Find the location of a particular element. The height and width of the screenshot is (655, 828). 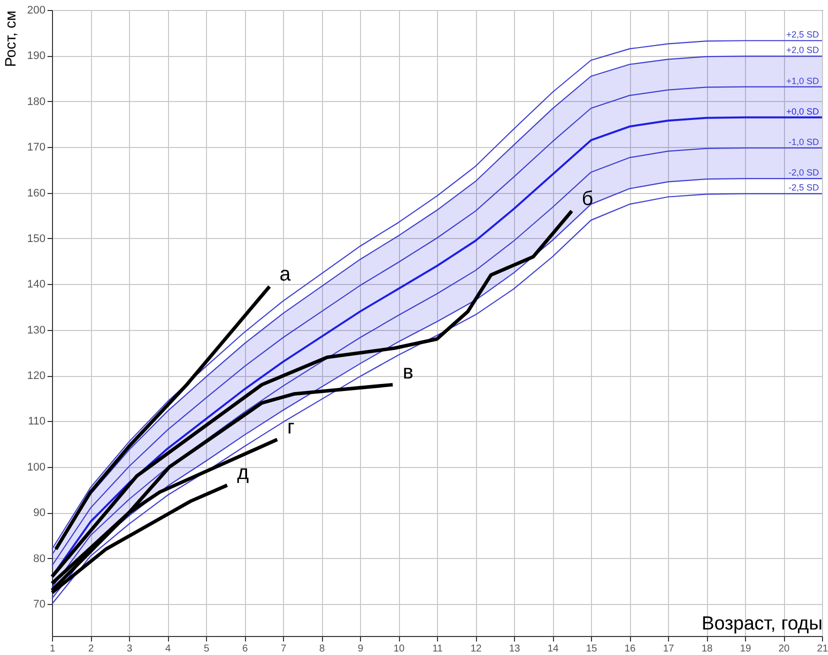

x-tick-label: 4 is located at coordinates (168, 649).